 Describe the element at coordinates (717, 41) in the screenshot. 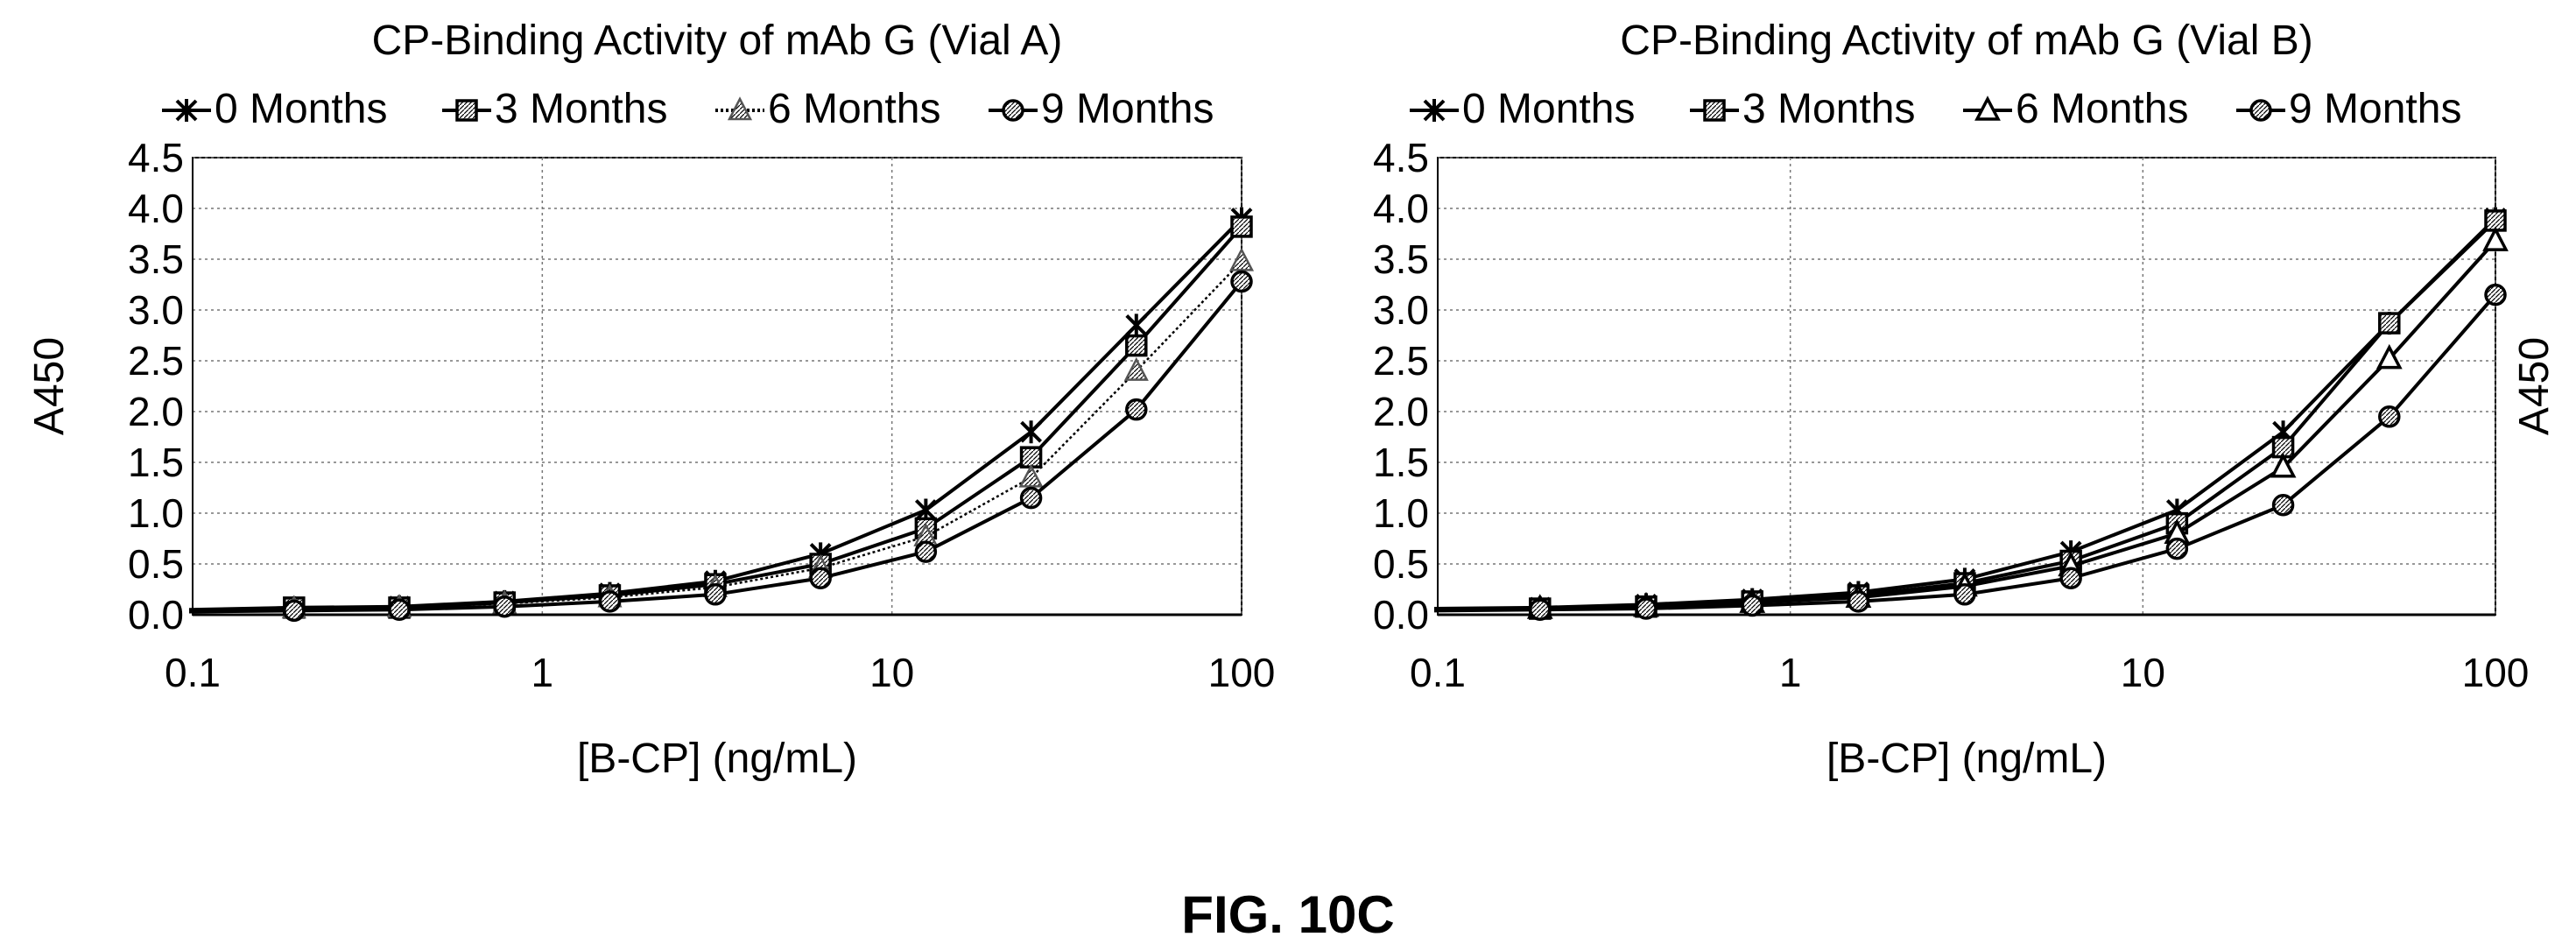

I see `chart-title: CP-Binding Activity of mAb G (Vial A)` at that location.